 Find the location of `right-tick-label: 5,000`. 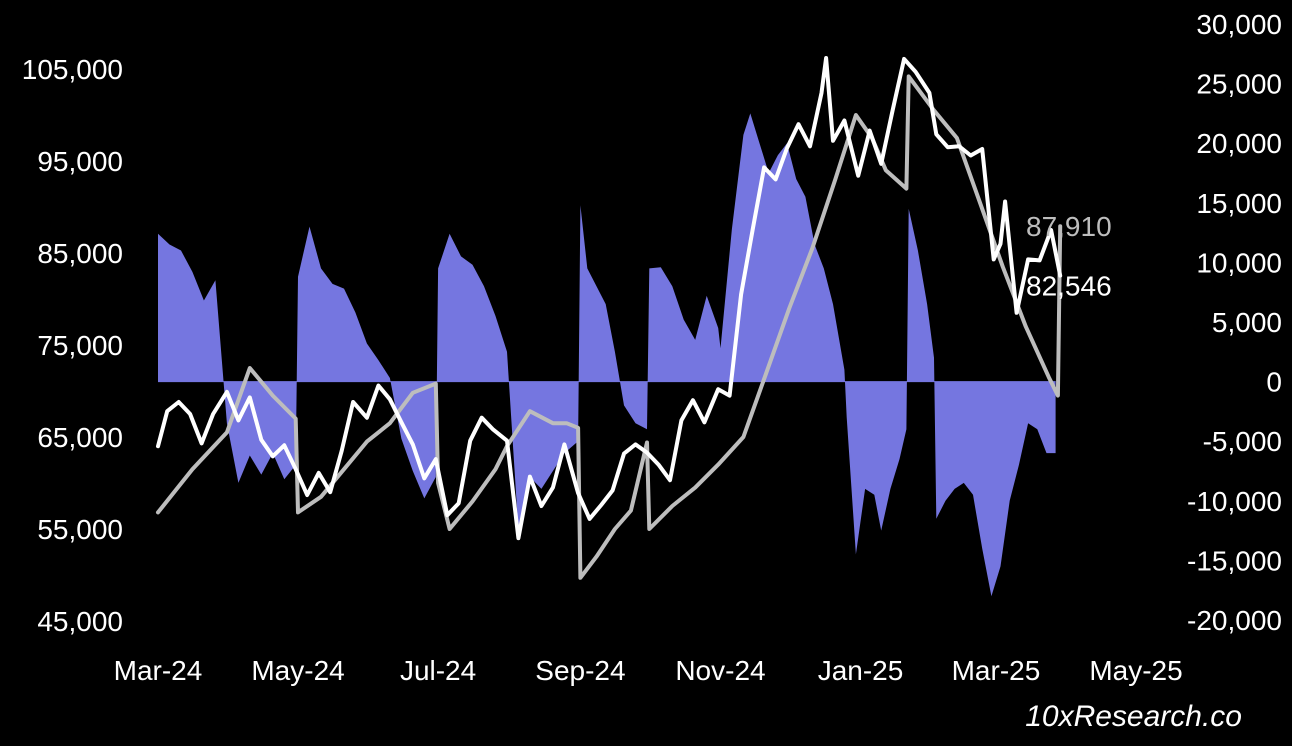

right-tick-label: 5,000 is located at coordinates (1247, 322).